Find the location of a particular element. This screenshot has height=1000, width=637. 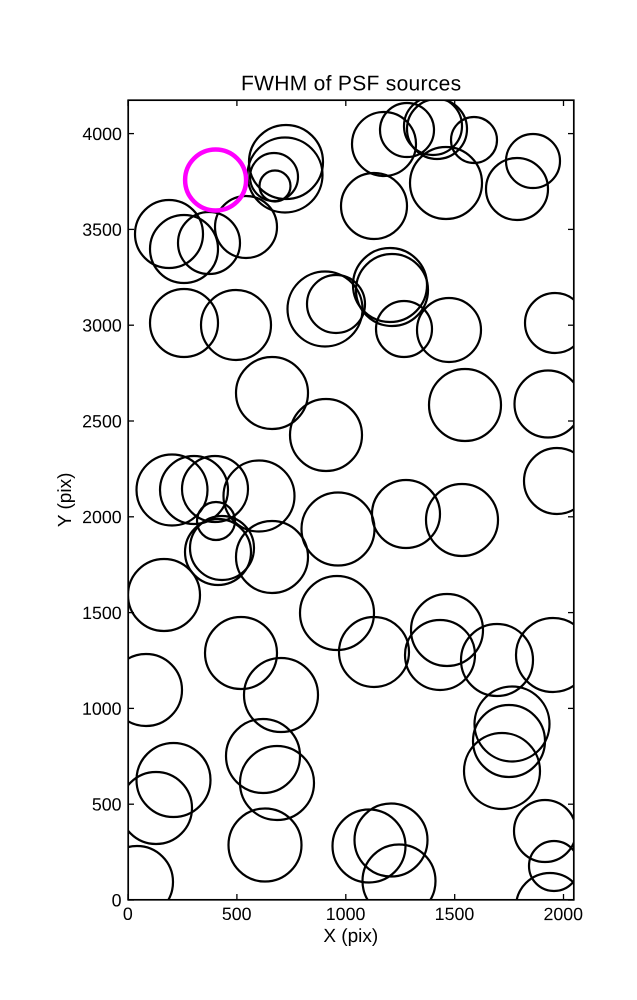

svg-text: 3000 is located at coordinates (102, 326).